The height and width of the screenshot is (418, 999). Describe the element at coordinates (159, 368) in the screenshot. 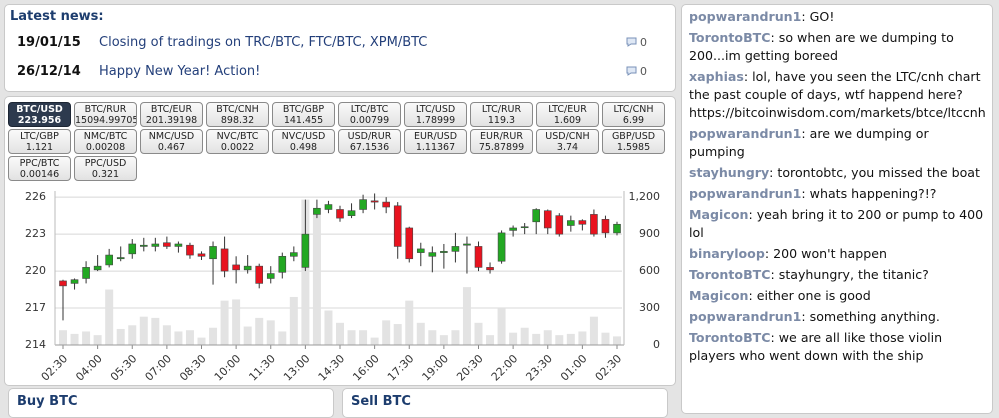

I see `x-tick-label: 07:00` at that location.